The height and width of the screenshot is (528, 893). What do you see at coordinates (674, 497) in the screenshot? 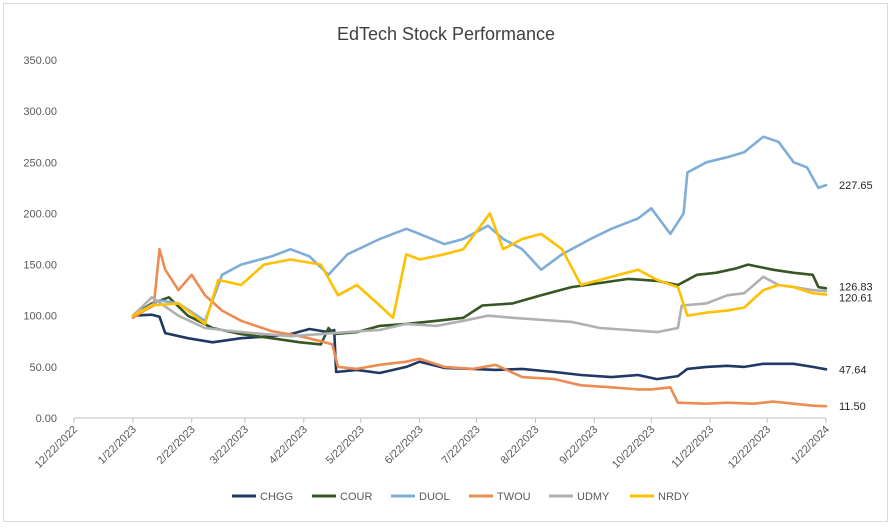
I see `legend-label-nrdy: NRDY` at bounding box center [674, 497].